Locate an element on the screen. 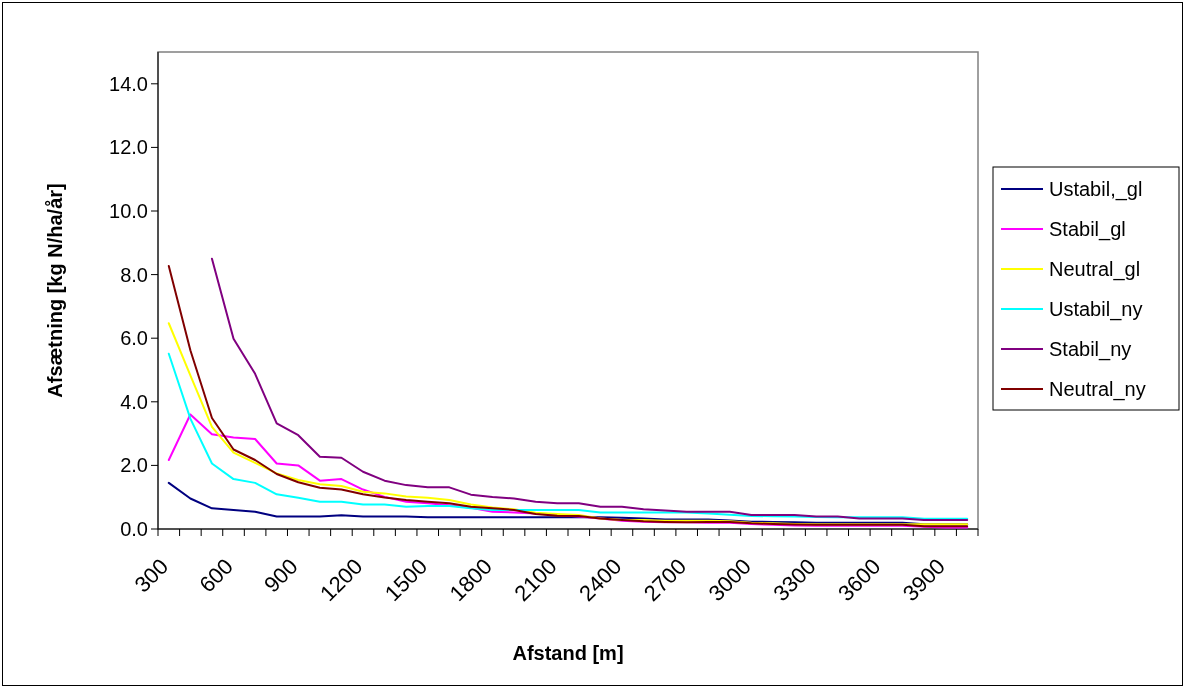  x-tick-label: 300 is located at coordinates (151, 575).